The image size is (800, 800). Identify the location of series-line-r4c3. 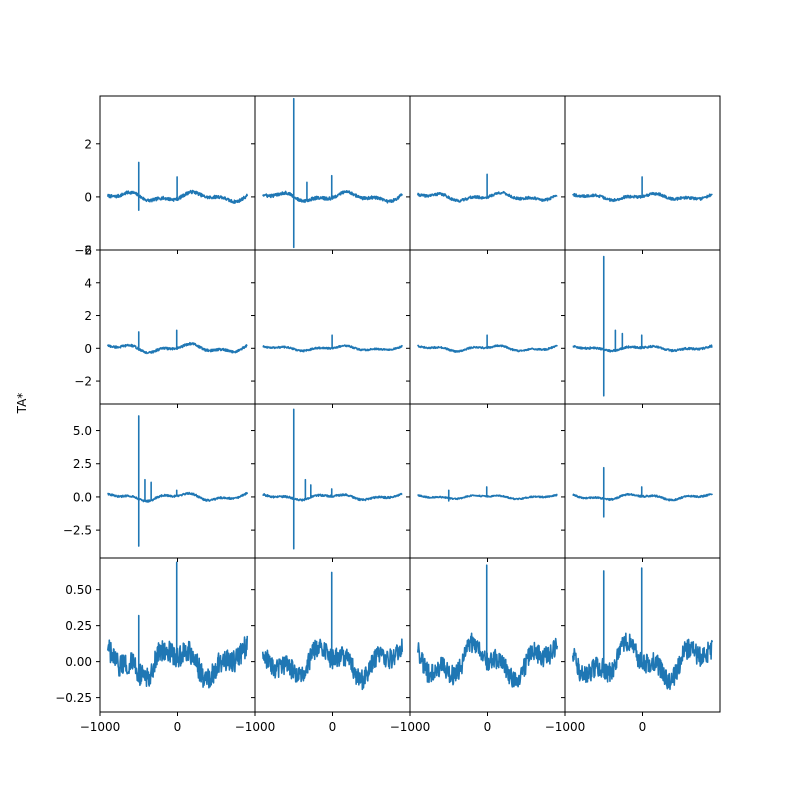
(487, 626).